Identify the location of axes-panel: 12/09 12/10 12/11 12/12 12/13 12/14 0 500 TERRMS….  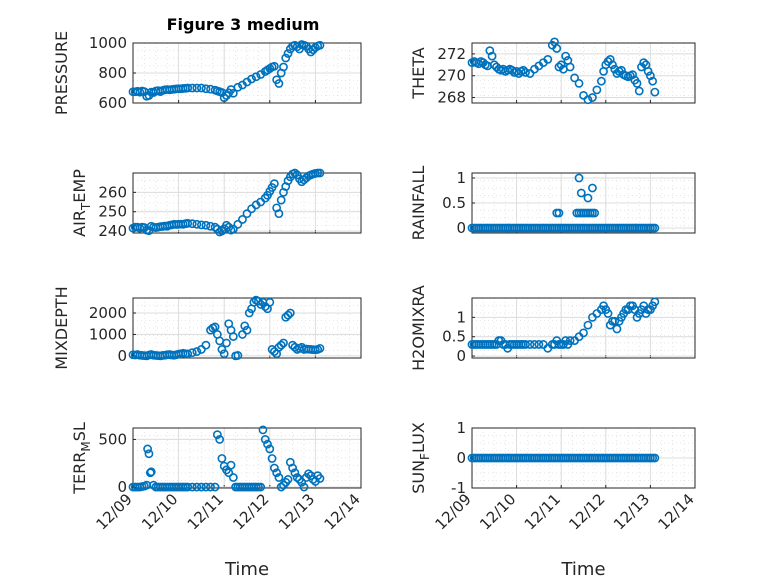
(217, 501).